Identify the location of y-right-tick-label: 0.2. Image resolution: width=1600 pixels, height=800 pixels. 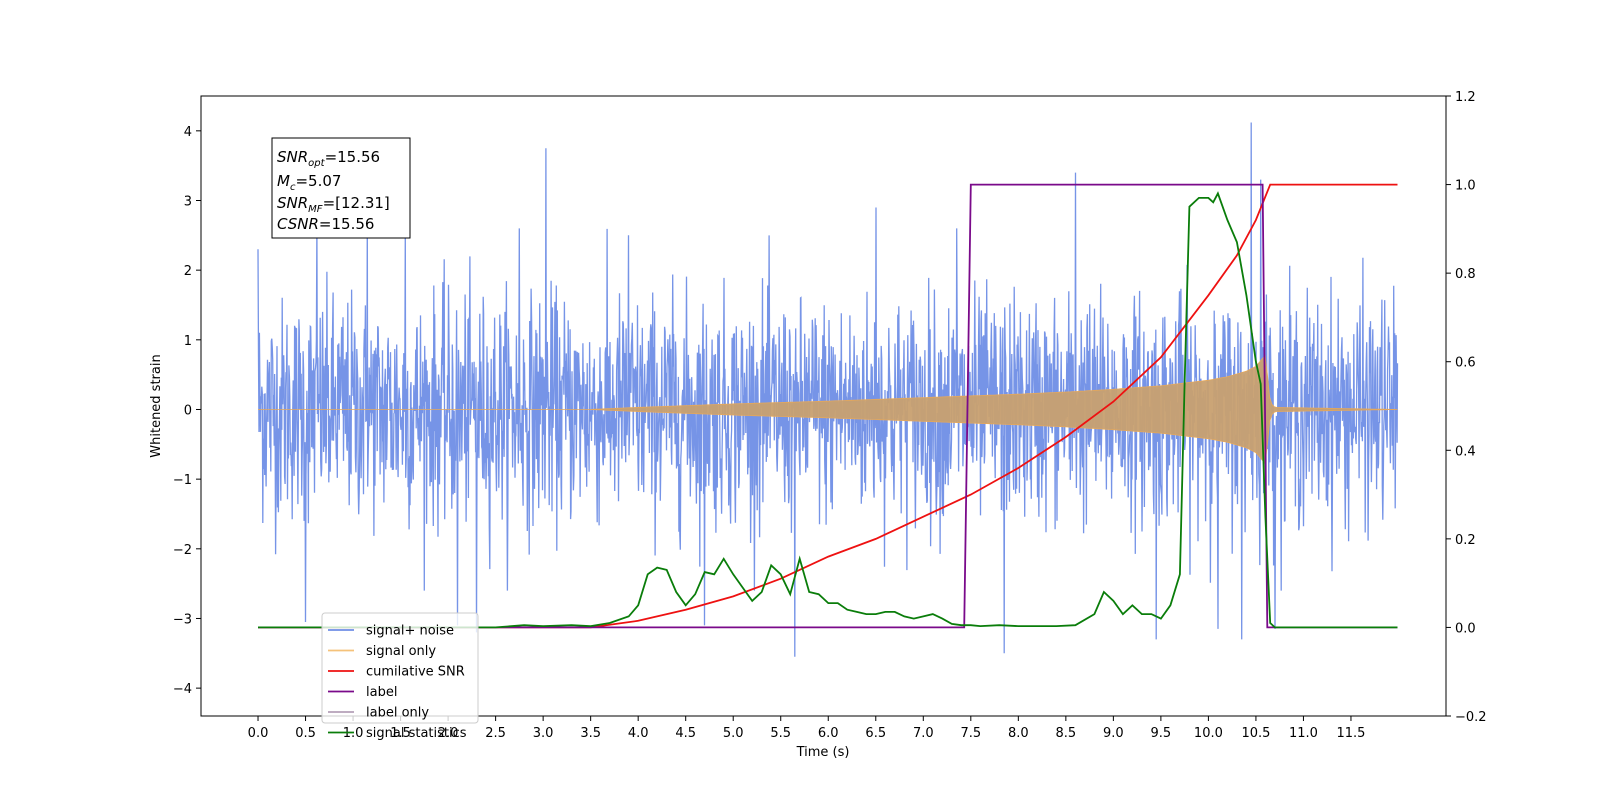
(1465, 540).